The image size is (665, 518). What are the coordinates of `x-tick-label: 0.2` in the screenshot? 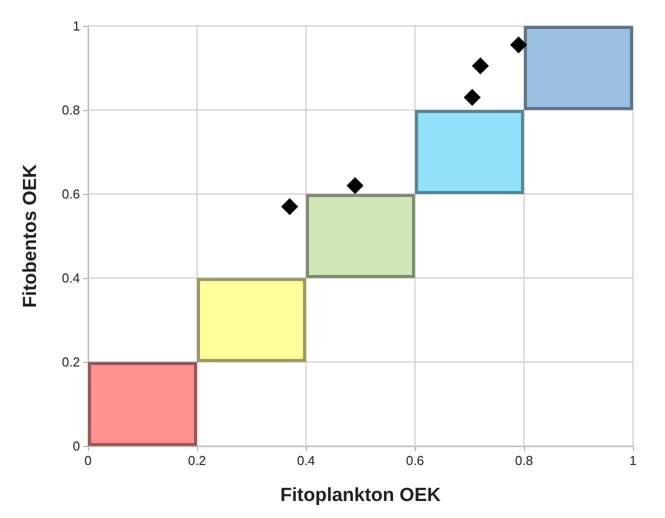 It's located at (197, 460).